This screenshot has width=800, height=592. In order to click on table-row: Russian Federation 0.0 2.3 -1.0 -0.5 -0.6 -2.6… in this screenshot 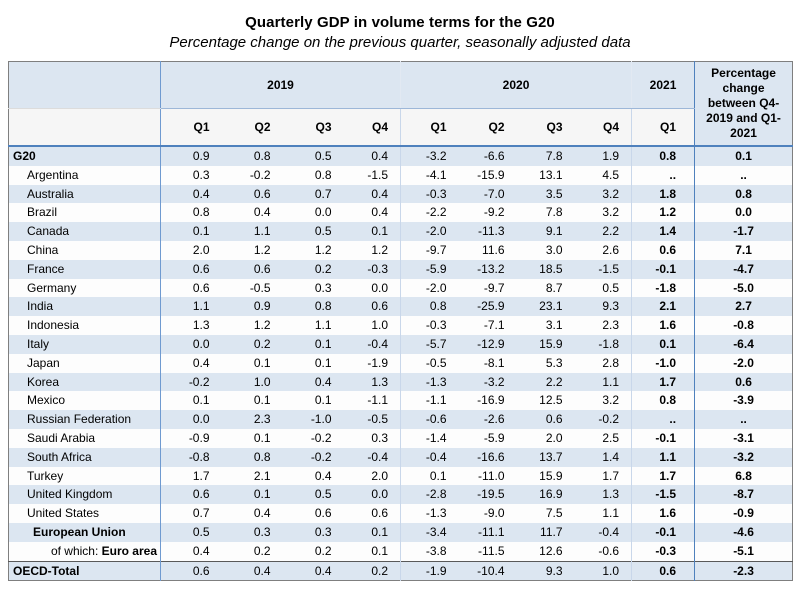, I will do `click(400, 419)`.